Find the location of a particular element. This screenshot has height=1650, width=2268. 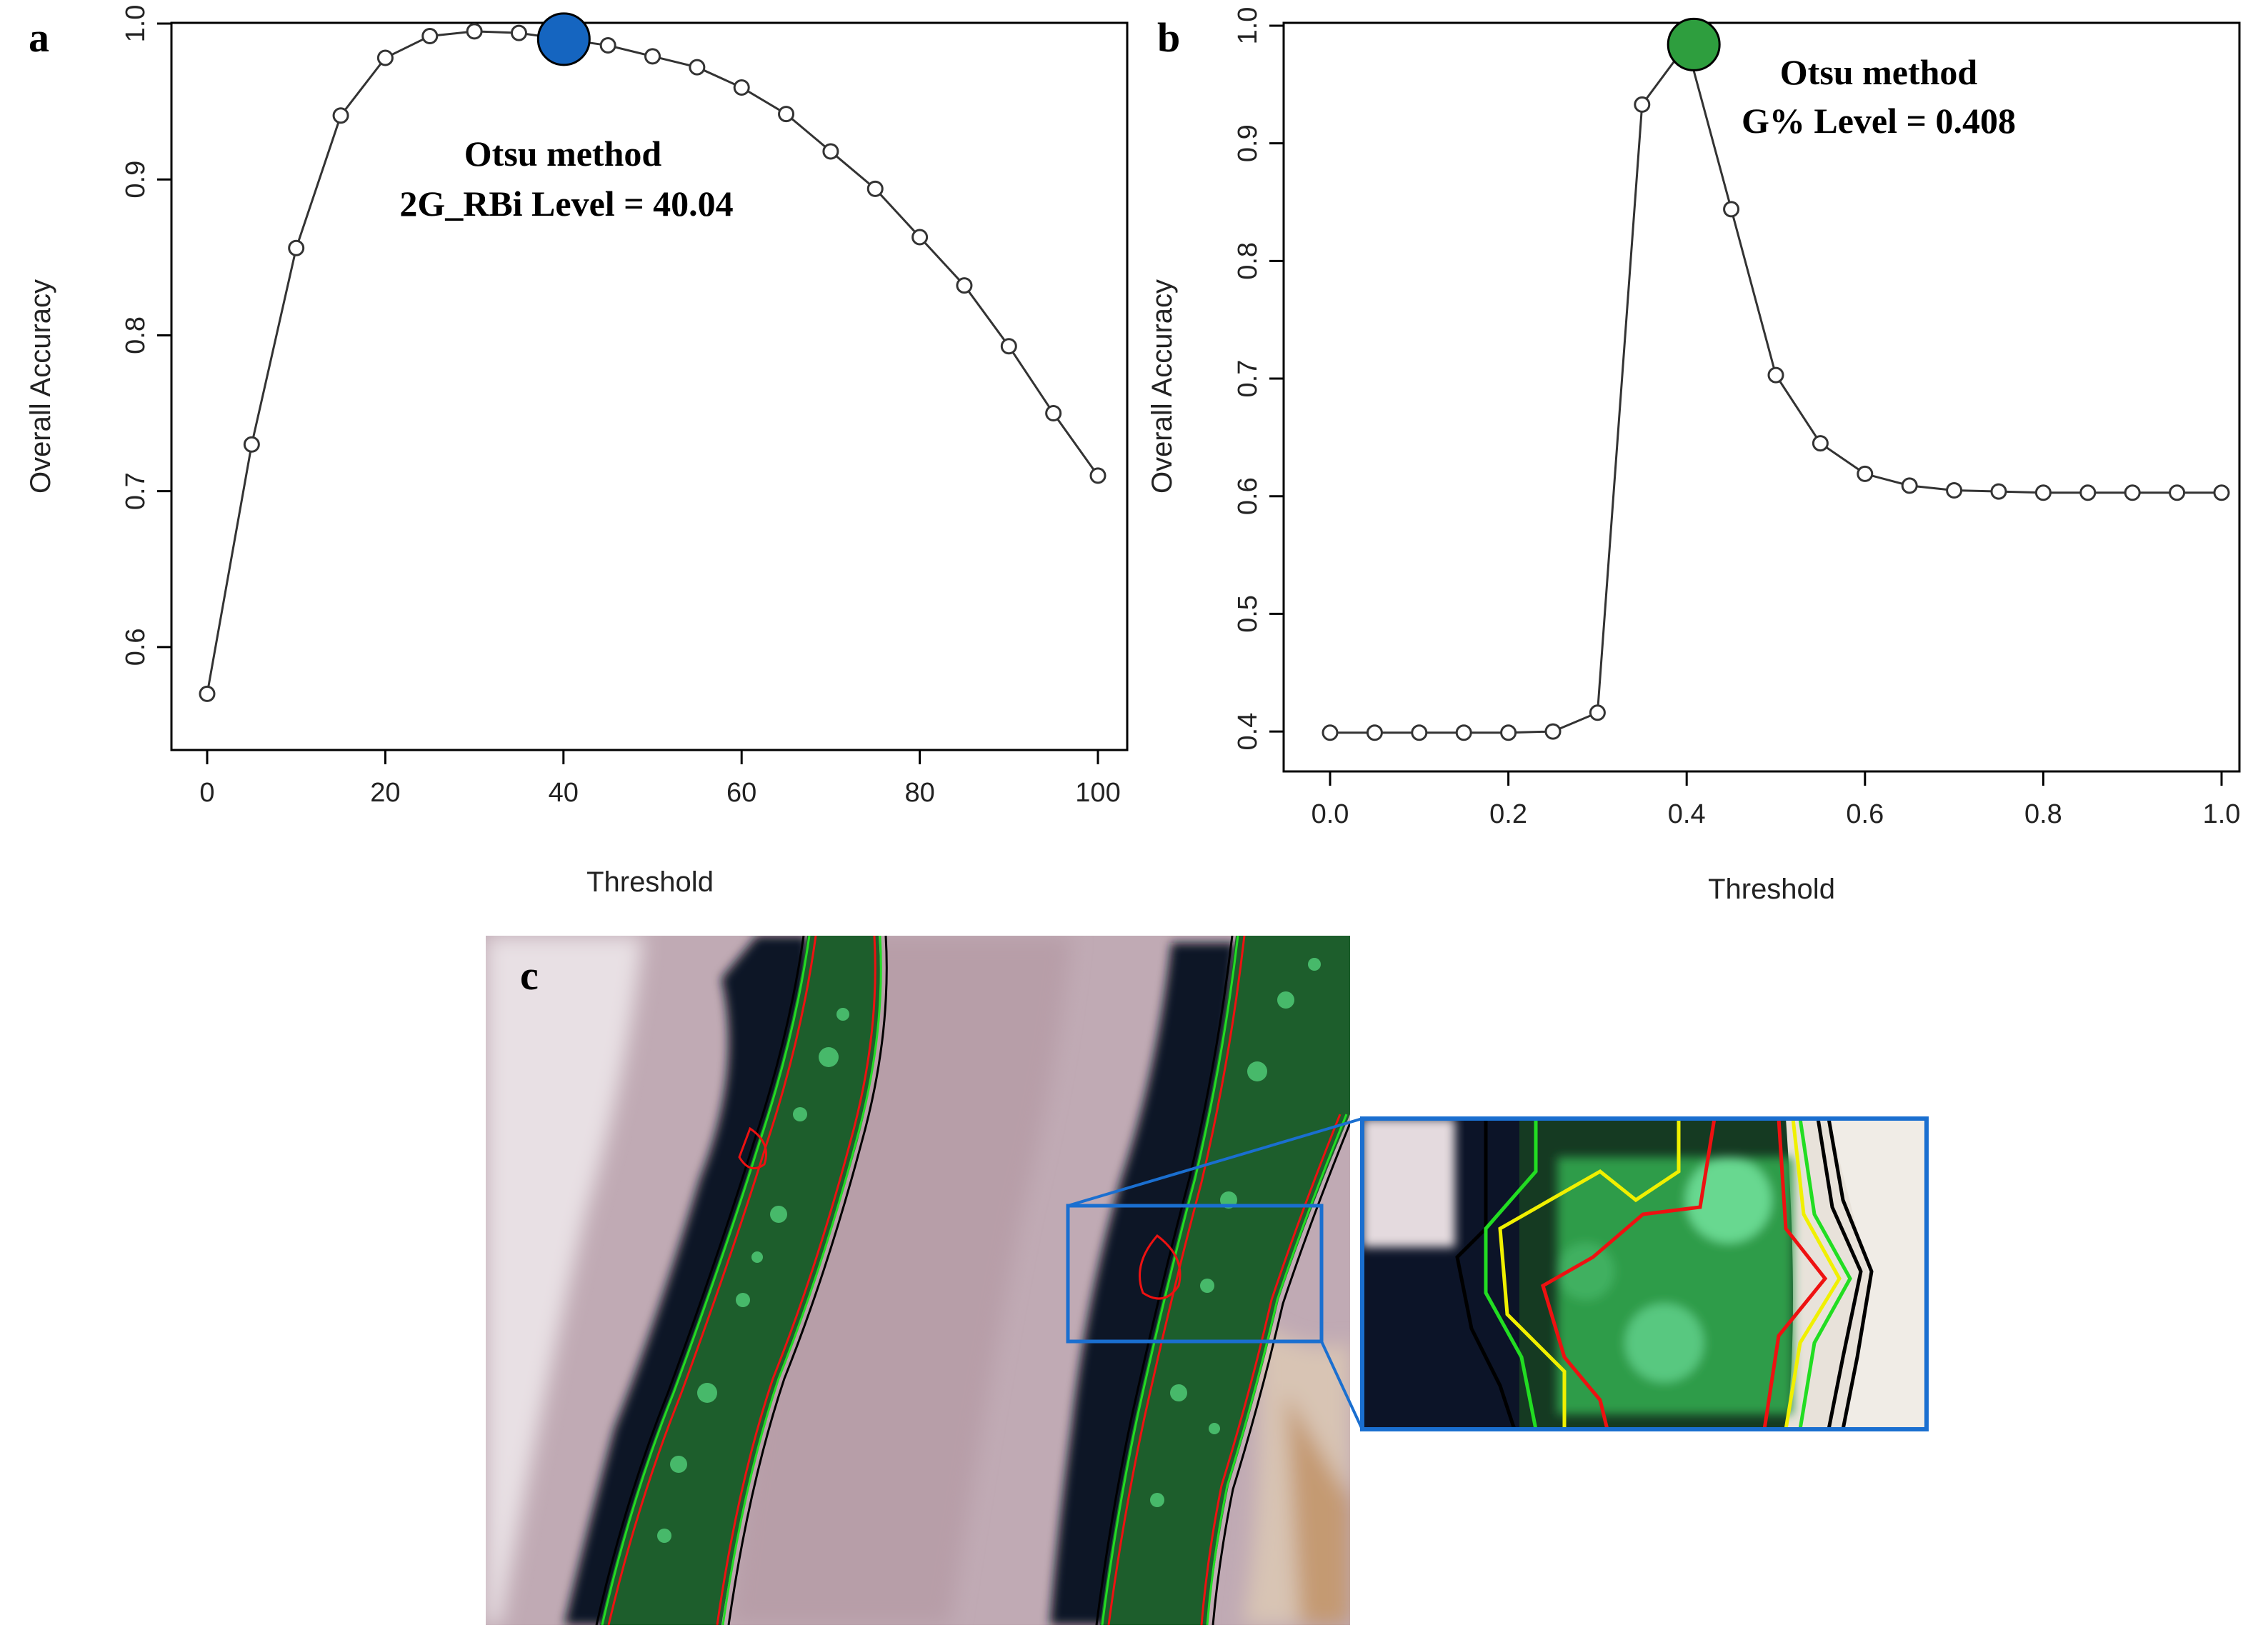

zoom-connector-top is located at coordinates (1215, 1162).